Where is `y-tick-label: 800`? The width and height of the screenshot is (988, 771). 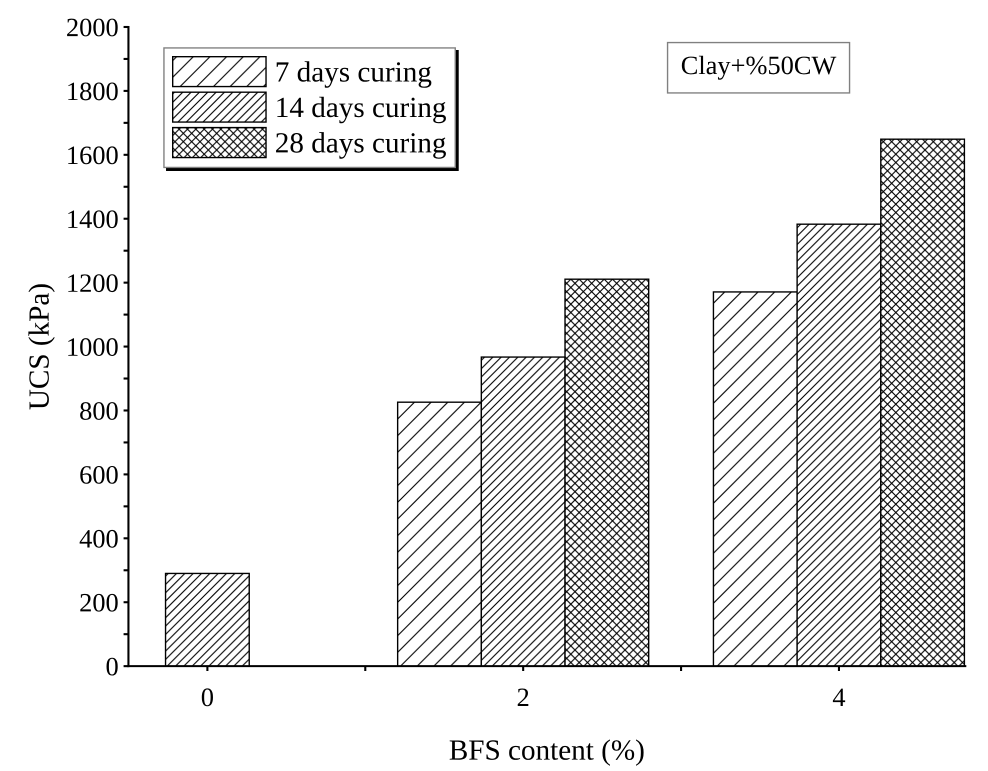
y-tick-label: 800 is located at coordinates (99, 411).